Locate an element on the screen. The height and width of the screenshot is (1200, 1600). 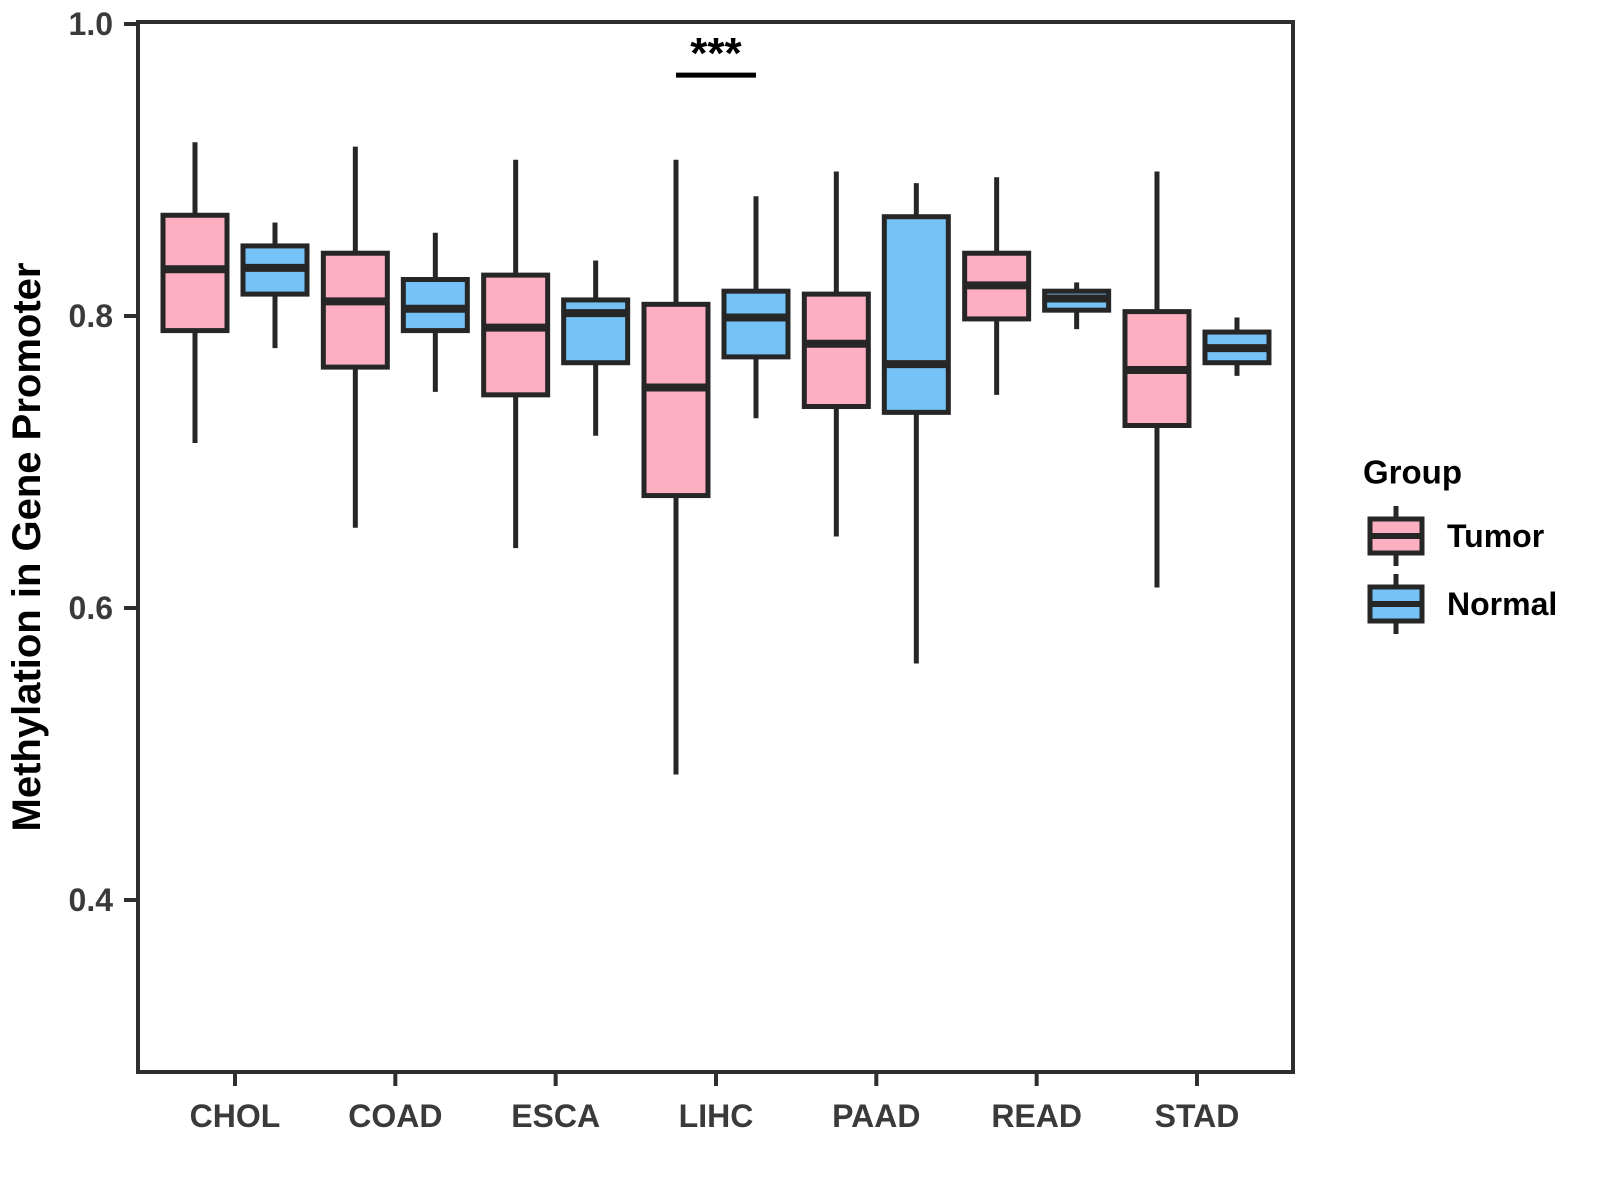
box-chol-tumor is located at coordinates (195, 293).